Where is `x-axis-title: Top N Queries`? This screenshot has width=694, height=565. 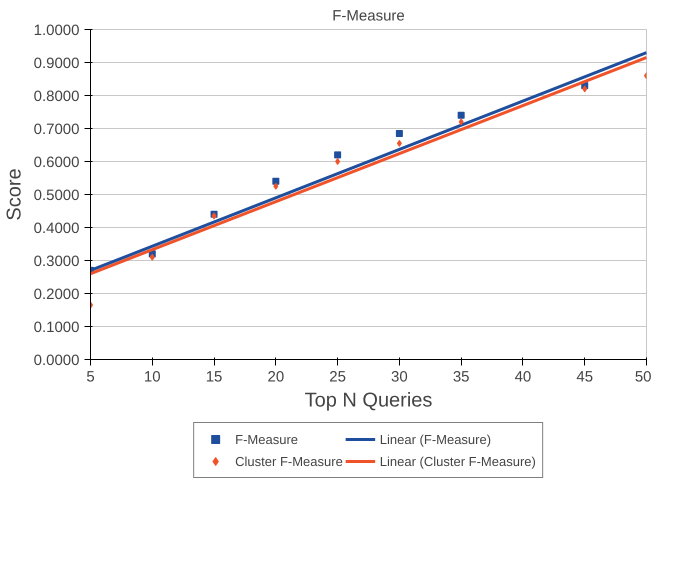 x-axis-title: Top N Queries is located at coordinates (368, 401).